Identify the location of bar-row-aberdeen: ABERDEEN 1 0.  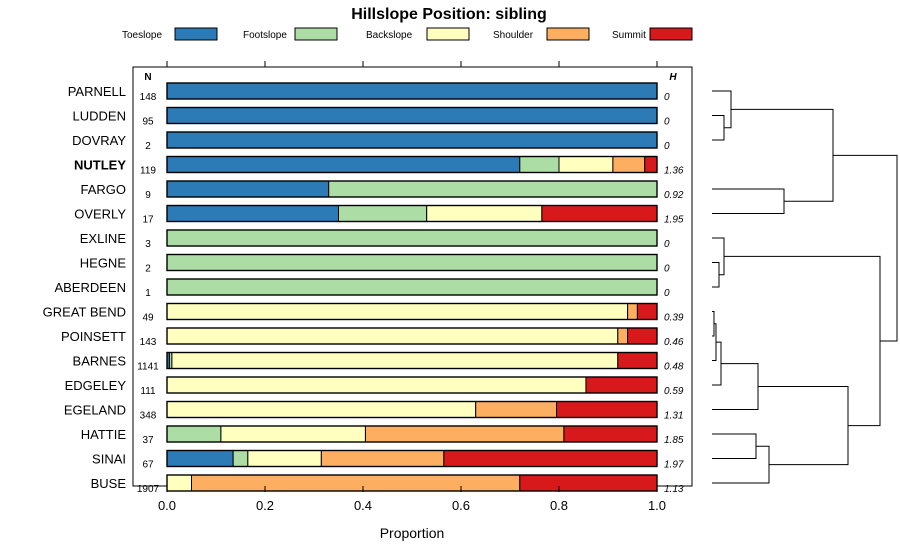
(362, 288).